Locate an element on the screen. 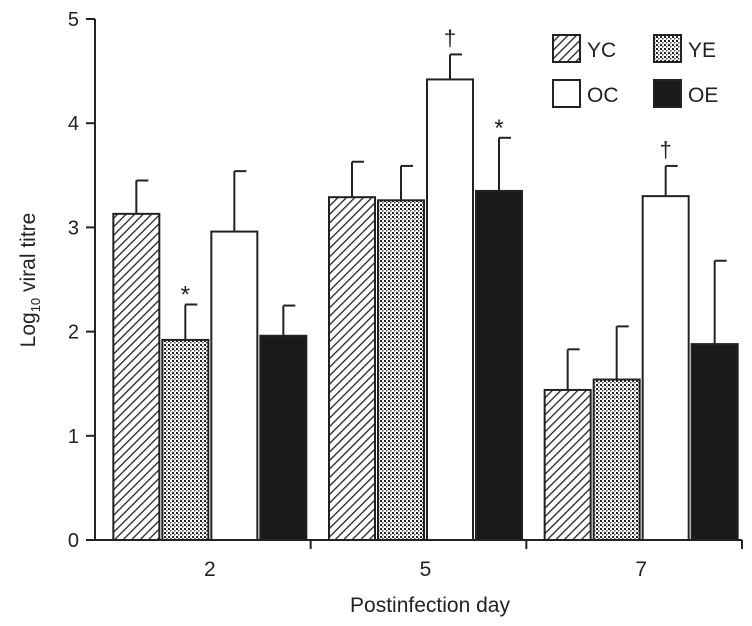 The height and width of the screenshot is (626, 752). y-axis-title: Log10 viral titre is located at coordinates (30, 280).